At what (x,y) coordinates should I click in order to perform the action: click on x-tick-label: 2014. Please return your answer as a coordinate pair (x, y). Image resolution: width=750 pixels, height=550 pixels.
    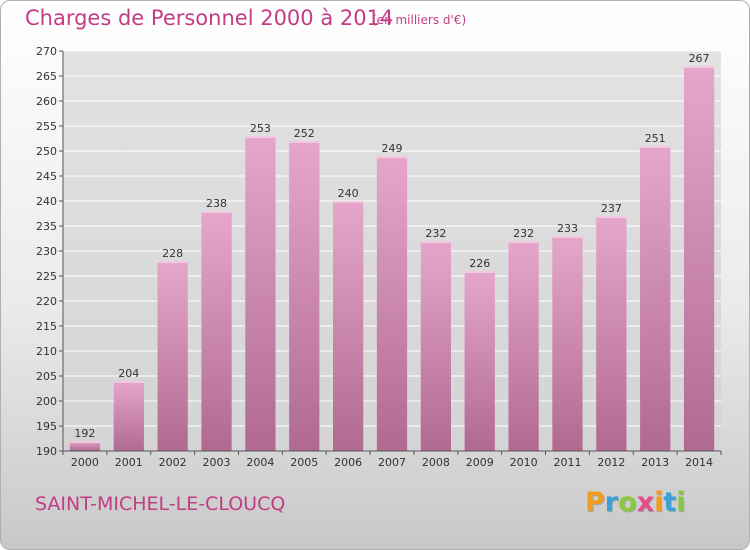
    Looking at the image, I should click on (699, 462).